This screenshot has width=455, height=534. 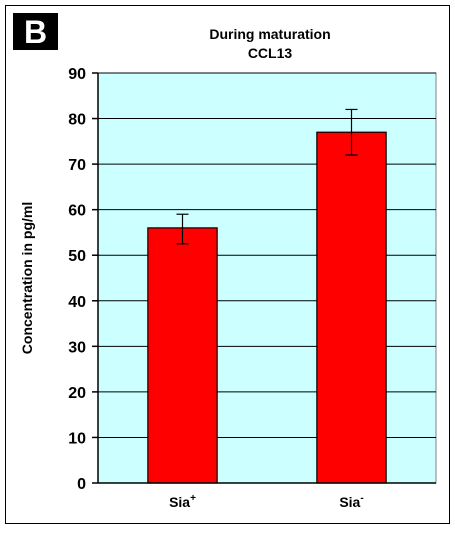 I want to click on x-category-label-1: Sia-, so click(x=351, y=501).